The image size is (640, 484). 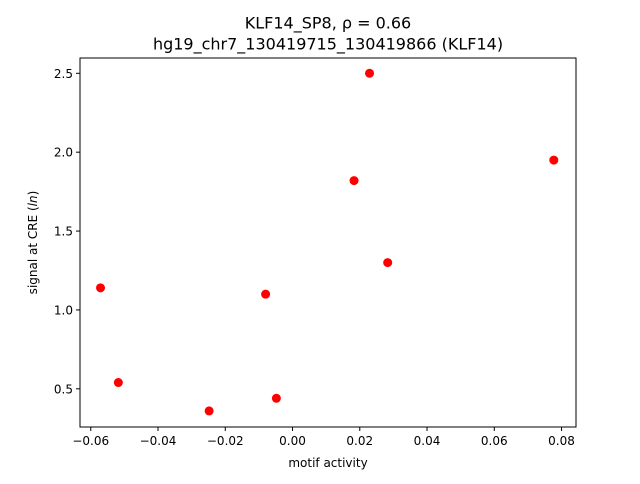 I want to click on x-tick-label: −0.02, so click(x=225, y=441).